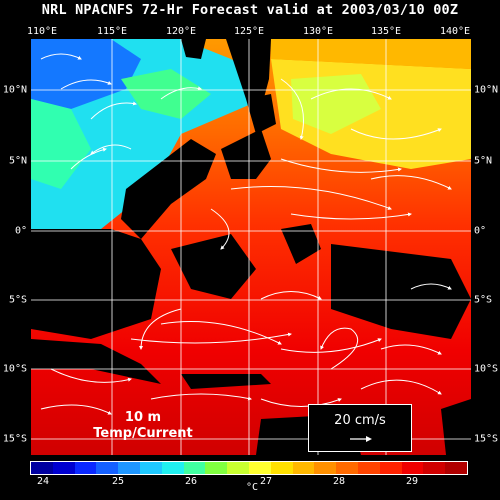 The image size is (500, 500). I want to click on layer-depth: 10 m, so click(143, 417).